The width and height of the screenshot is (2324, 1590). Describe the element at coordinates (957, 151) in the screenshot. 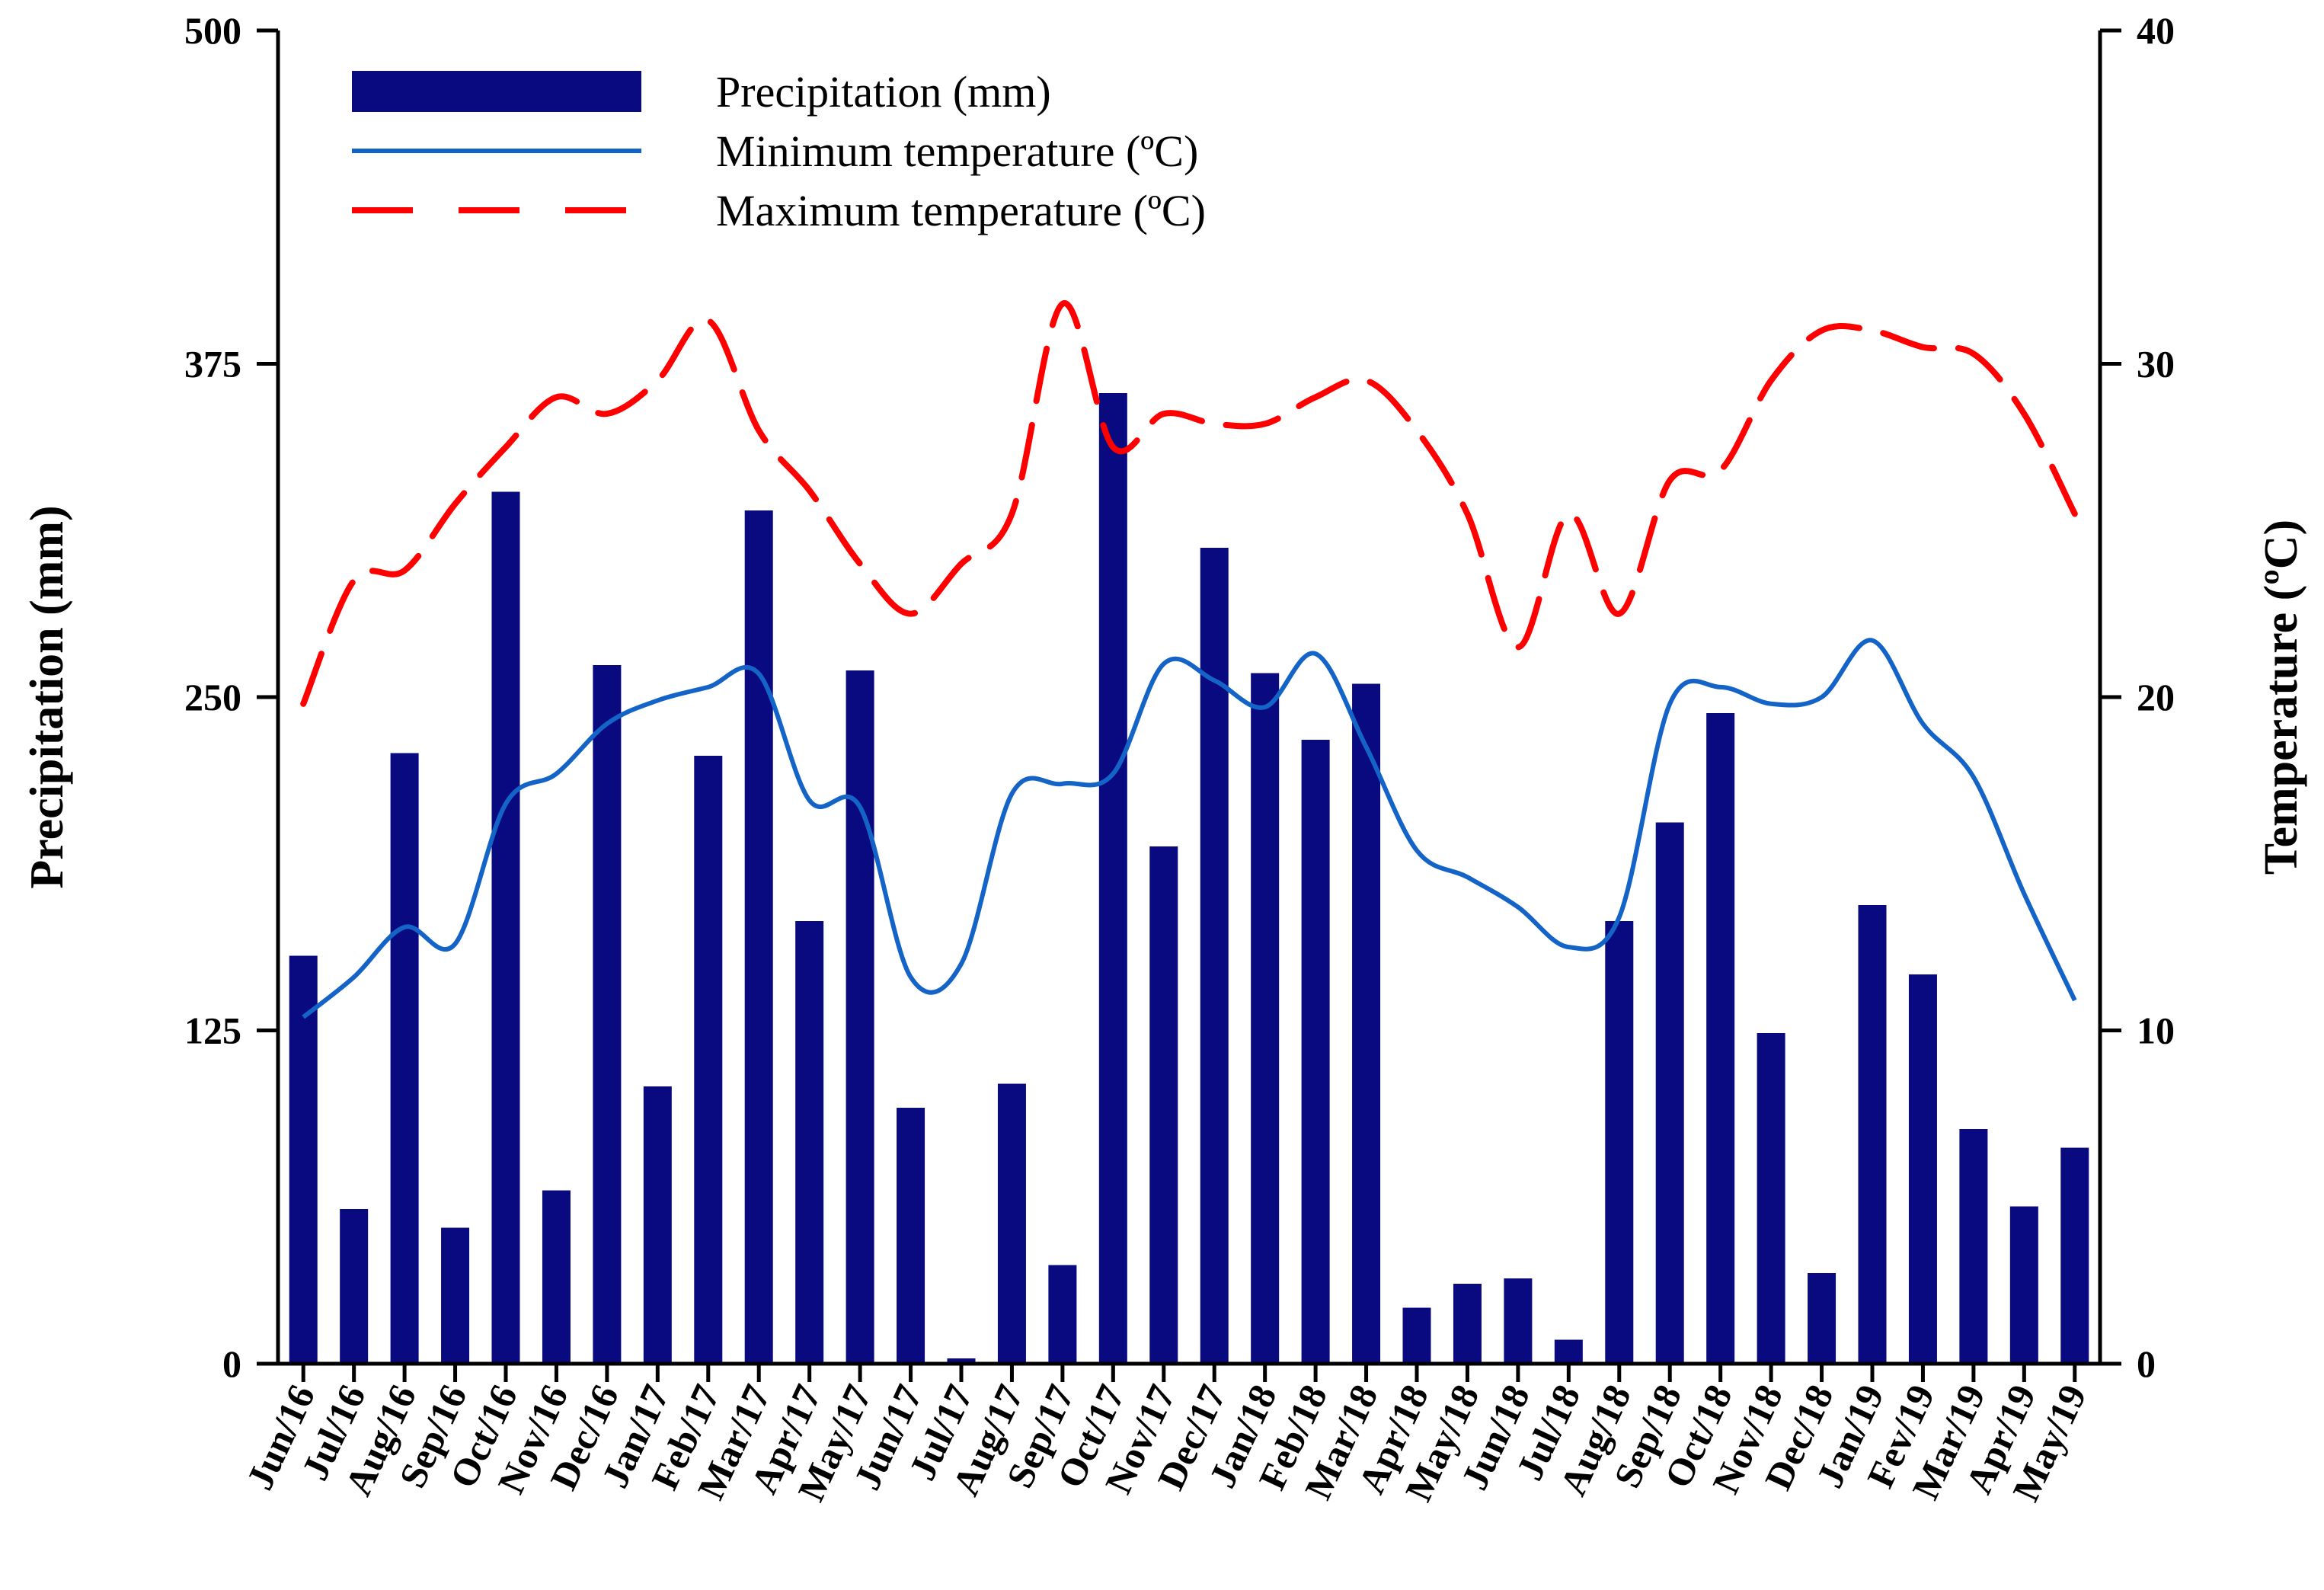

I see `legend-label-min-temperature: Minimum temperature (ºC)` at that location.